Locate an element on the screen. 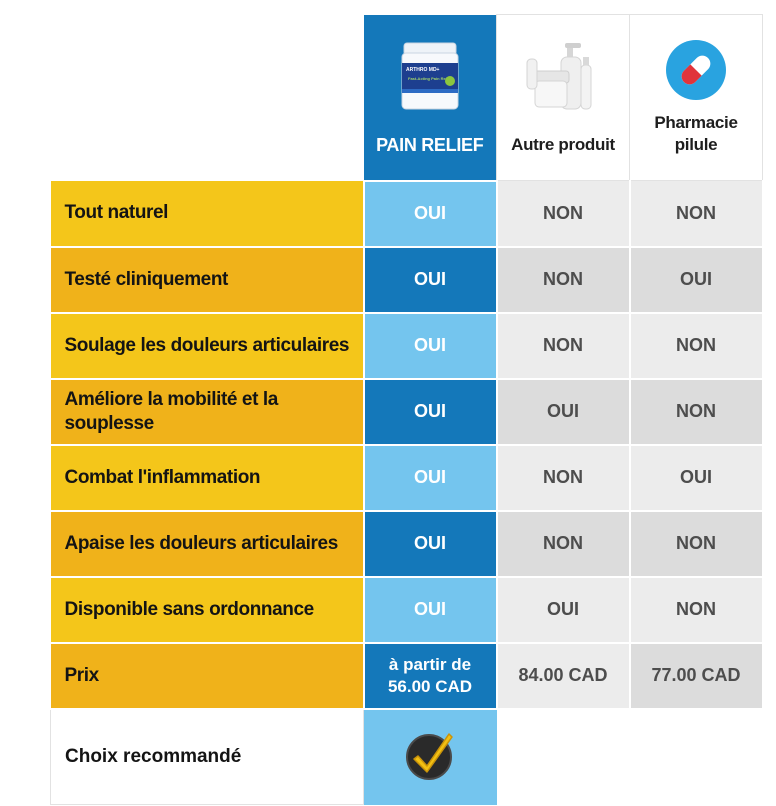  pharmacy-title: Pharmacie pilule is located at coordinates (696, 133).